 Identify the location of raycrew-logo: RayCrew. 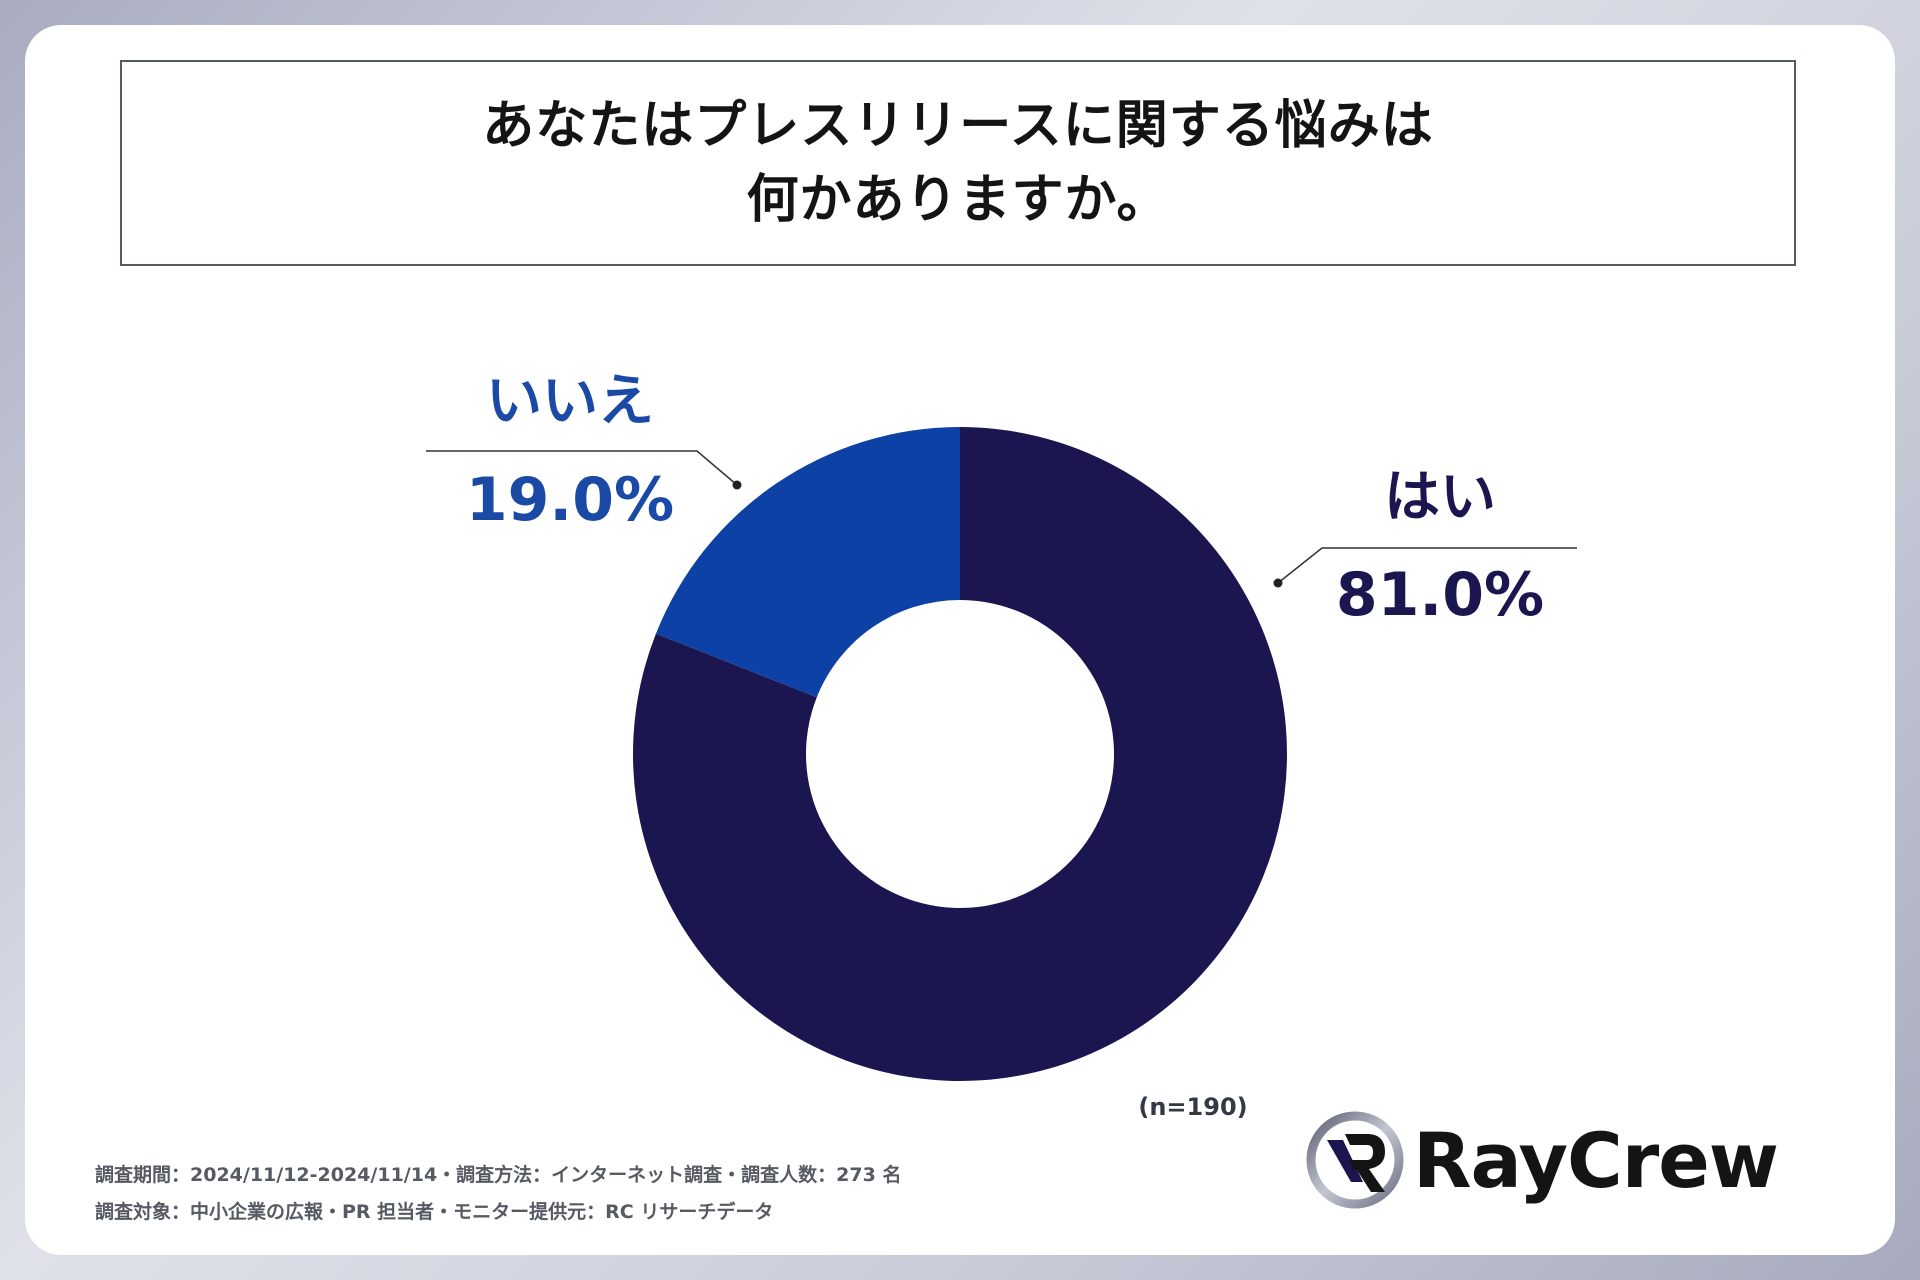
(1542, 1160).